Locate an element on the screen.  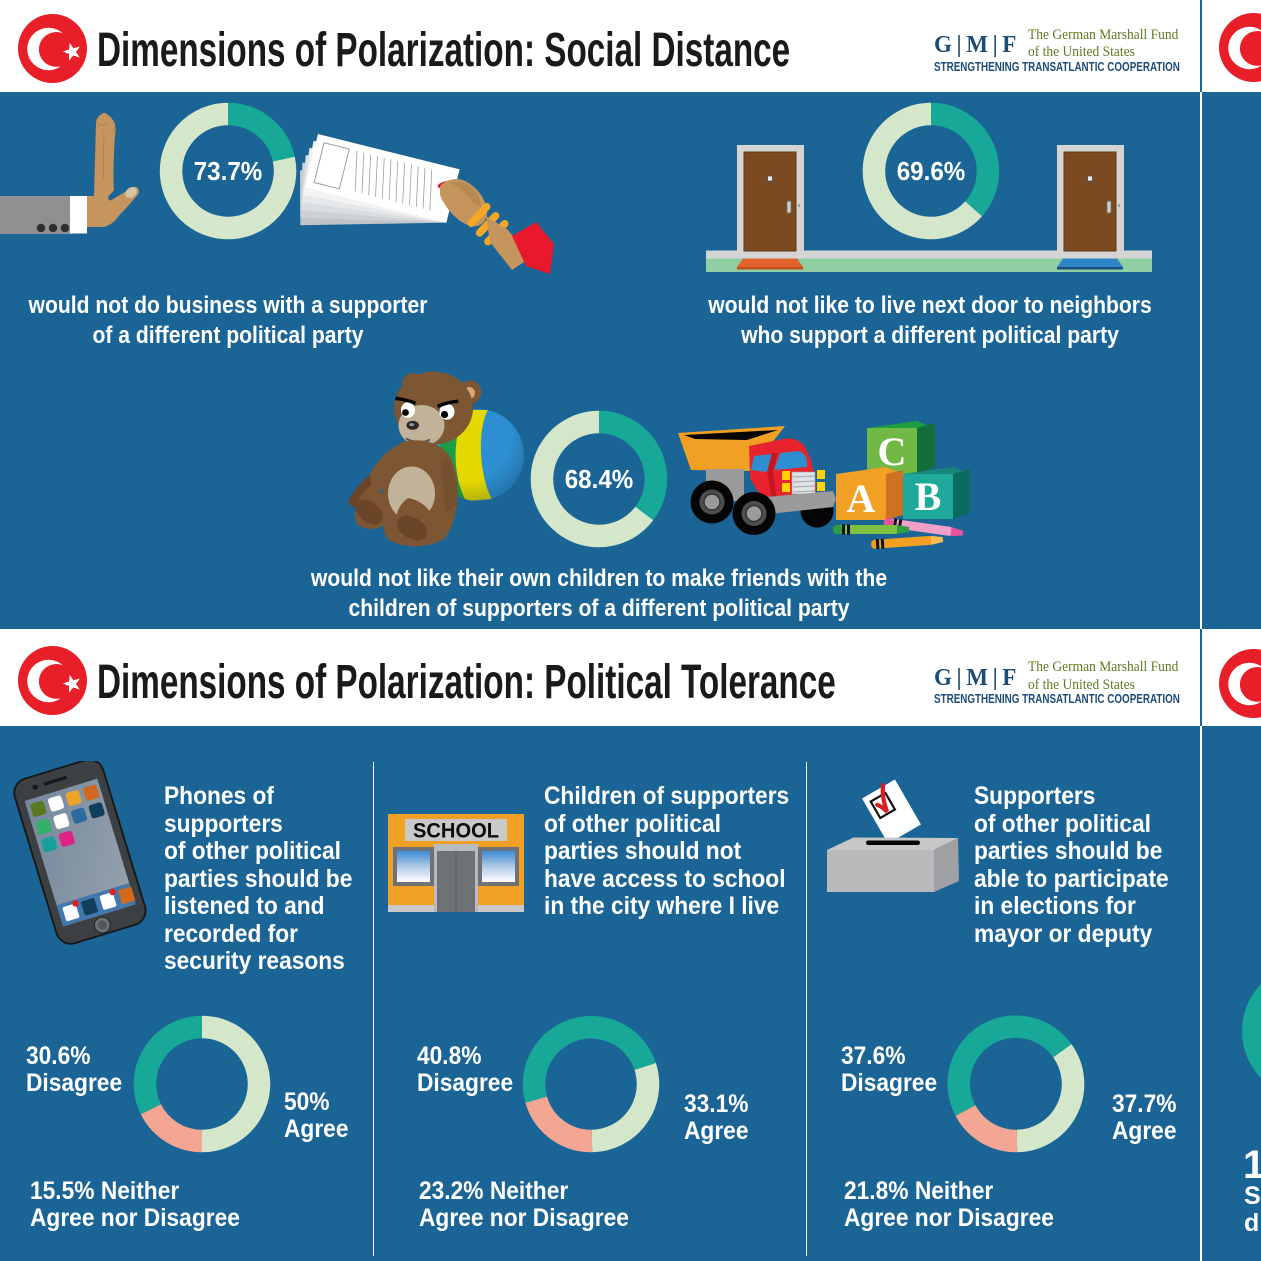
svg-text: C is located at coordinates (892, 451).